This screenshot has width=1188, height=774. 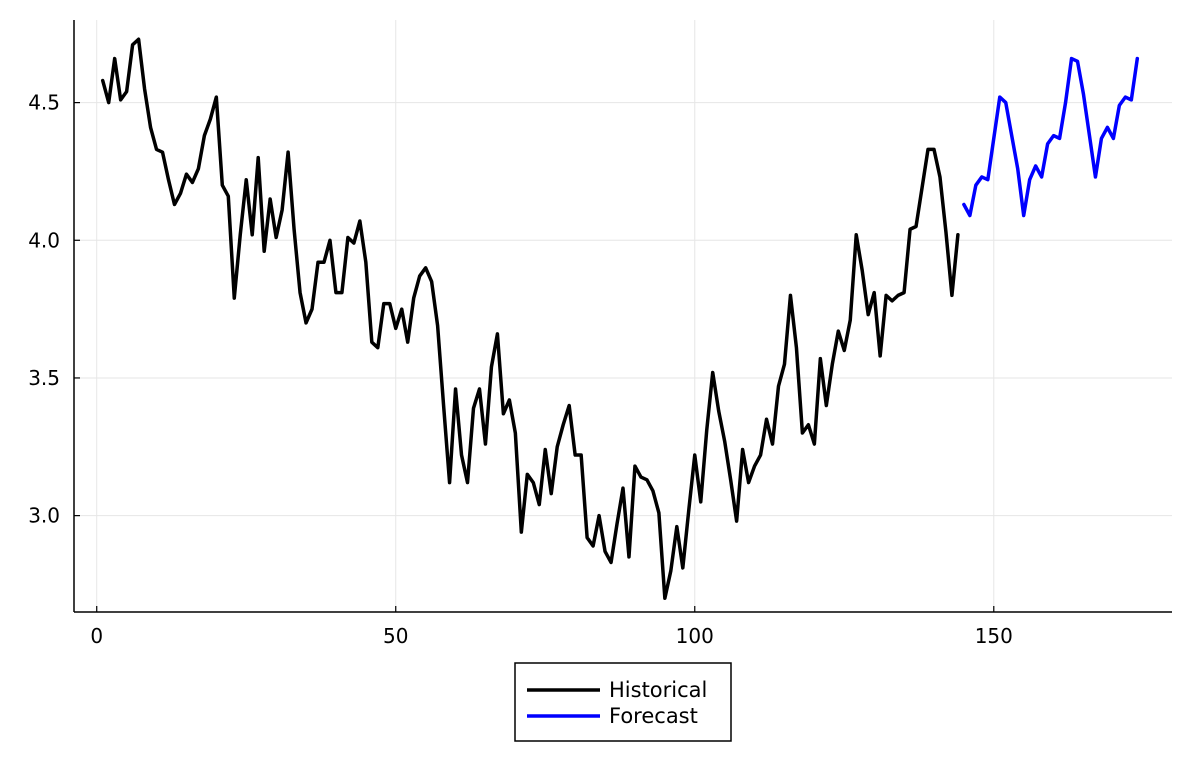 I want to click on legend-label-historical: Historical, so click(x=658, y=690).